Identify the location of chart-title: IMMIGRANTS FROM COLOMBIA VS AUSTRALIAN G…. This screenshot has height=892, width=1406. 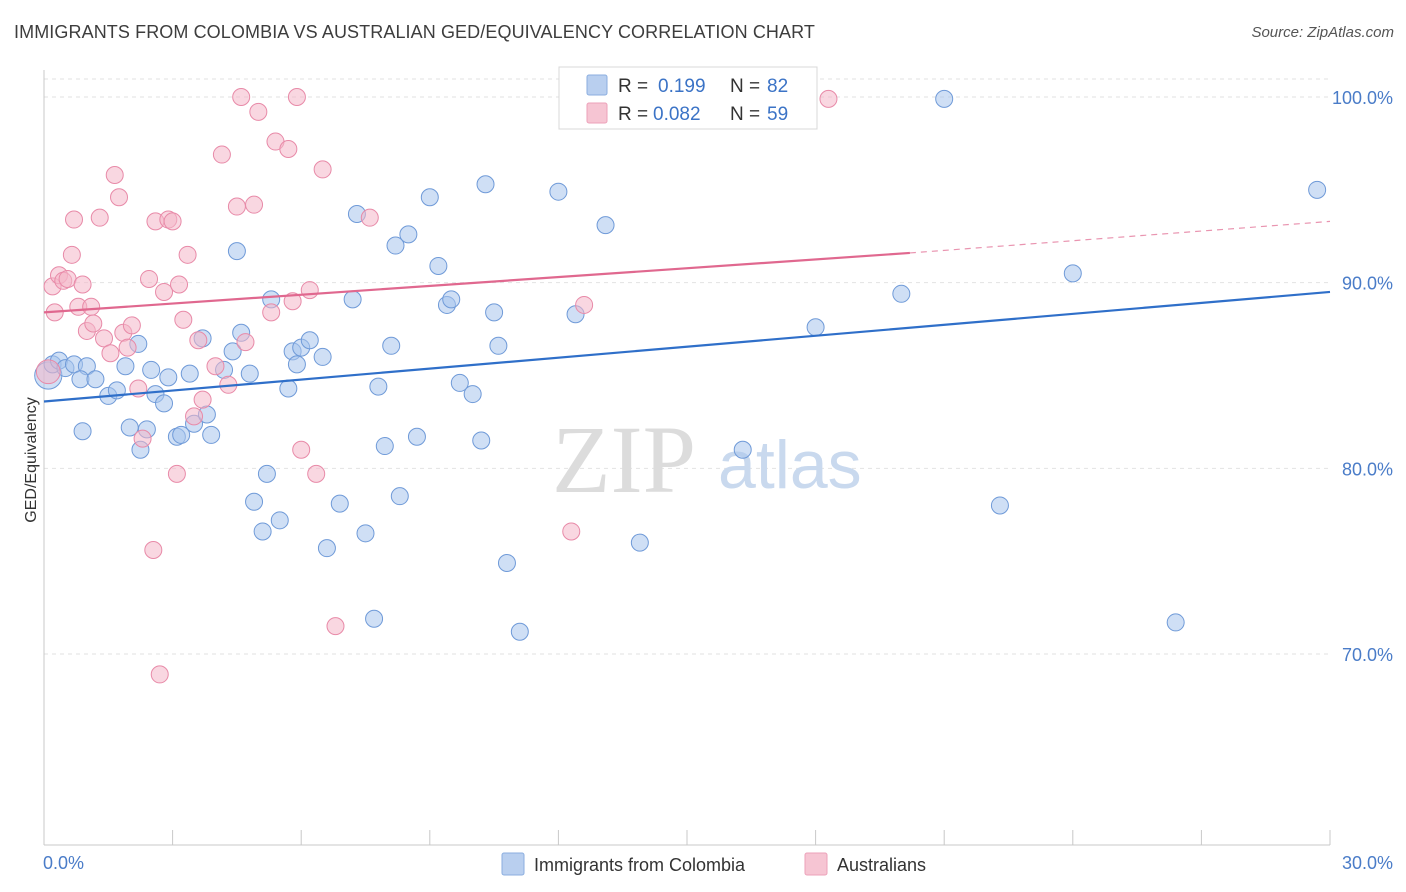
(415, 32).